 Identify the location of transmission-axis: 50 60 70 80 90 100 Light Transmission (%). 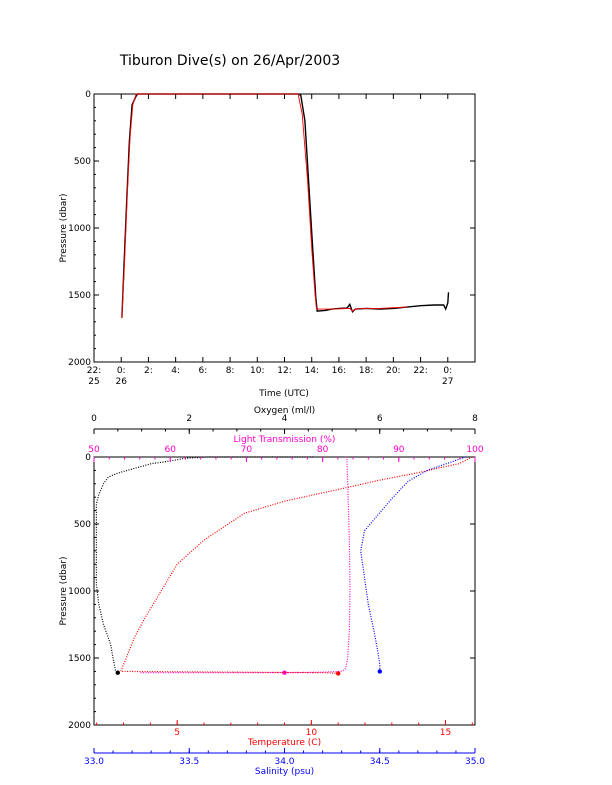
(286, 448).